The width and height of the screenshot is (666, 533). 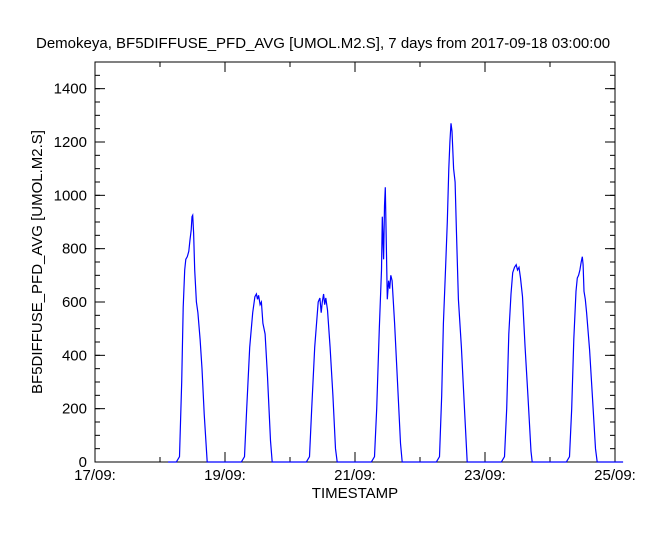 I want to click on x-tick-label: 21/09:, so click(x=355, y=475).